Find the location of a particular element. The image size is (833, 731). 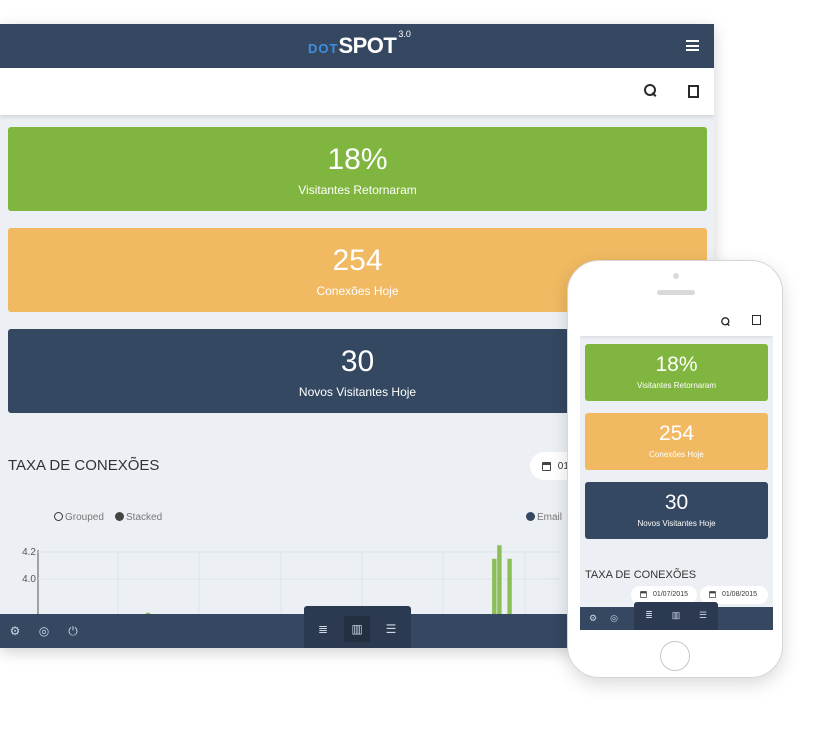

phone-bottom-toolbar: ⚙ ◎ ≣ ▥ ☰ is located at coordinates (676, 616).